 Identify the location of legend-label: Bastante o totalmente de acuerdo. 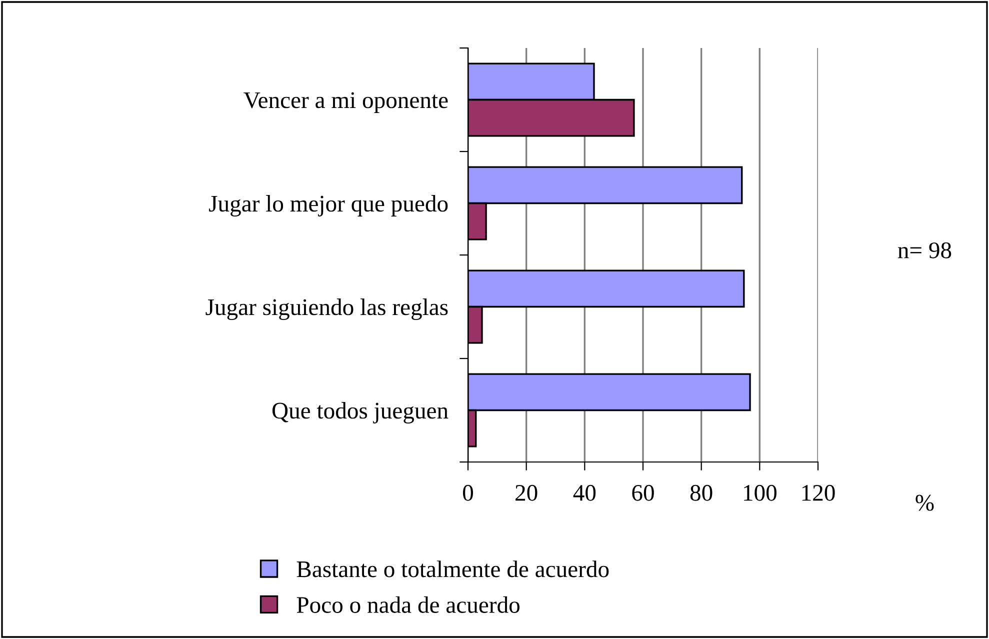
(452, 569).